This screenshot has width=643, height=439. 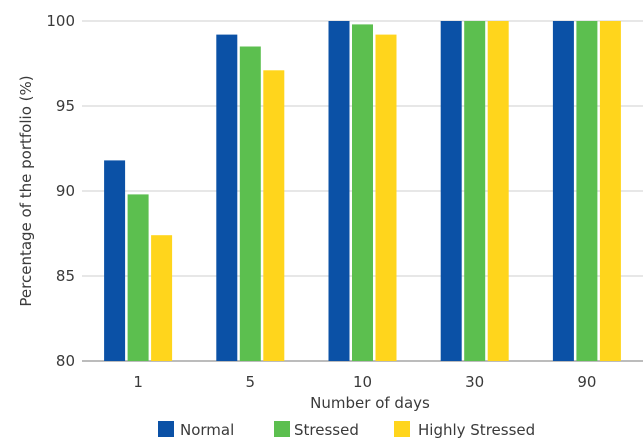 What do you see at coordinates (138, 382) in the screenshot?
I see `x-tick-label: 1` at bounding box center [138, 382].